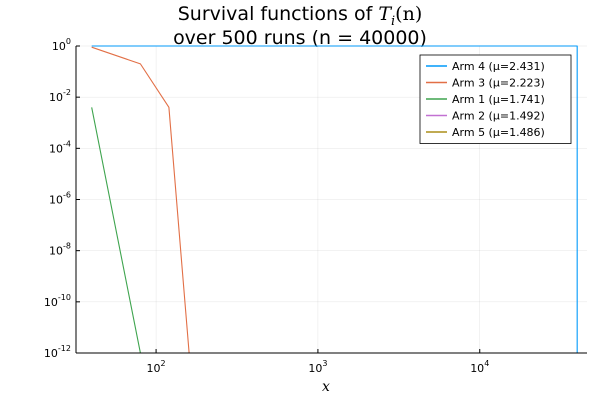  I want to click on legend-label-2: Arm 3 (μ=2.223), so click(498, 83).